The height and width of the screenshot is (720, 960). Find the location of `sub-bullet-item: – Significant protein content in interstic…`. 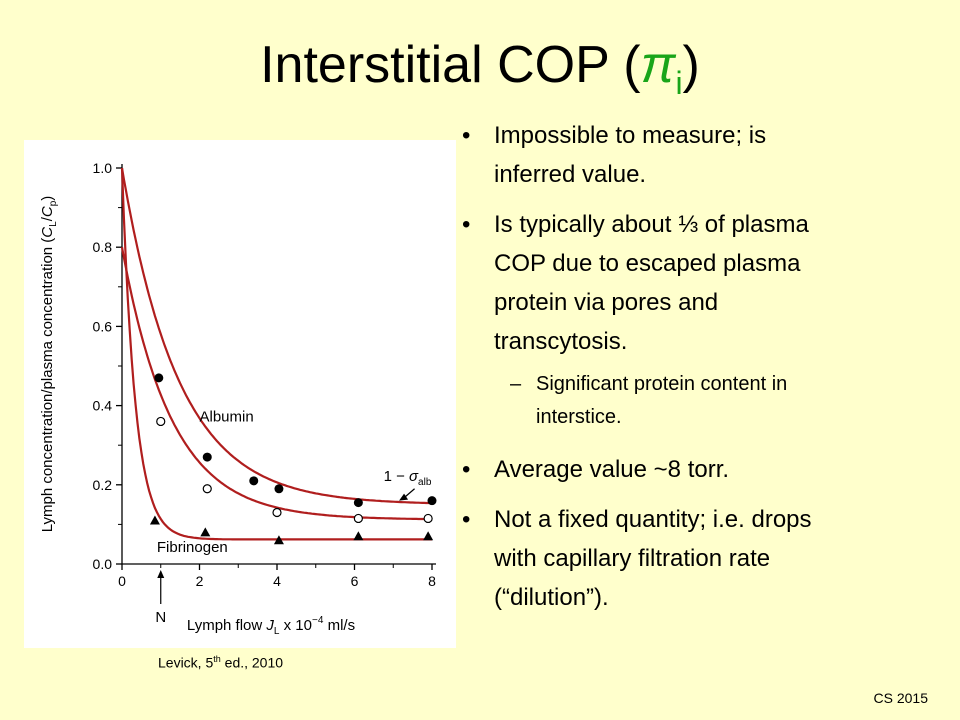

sub-bullet-item: – Significant protein content in interstic… is located at coordinates (695, 401).